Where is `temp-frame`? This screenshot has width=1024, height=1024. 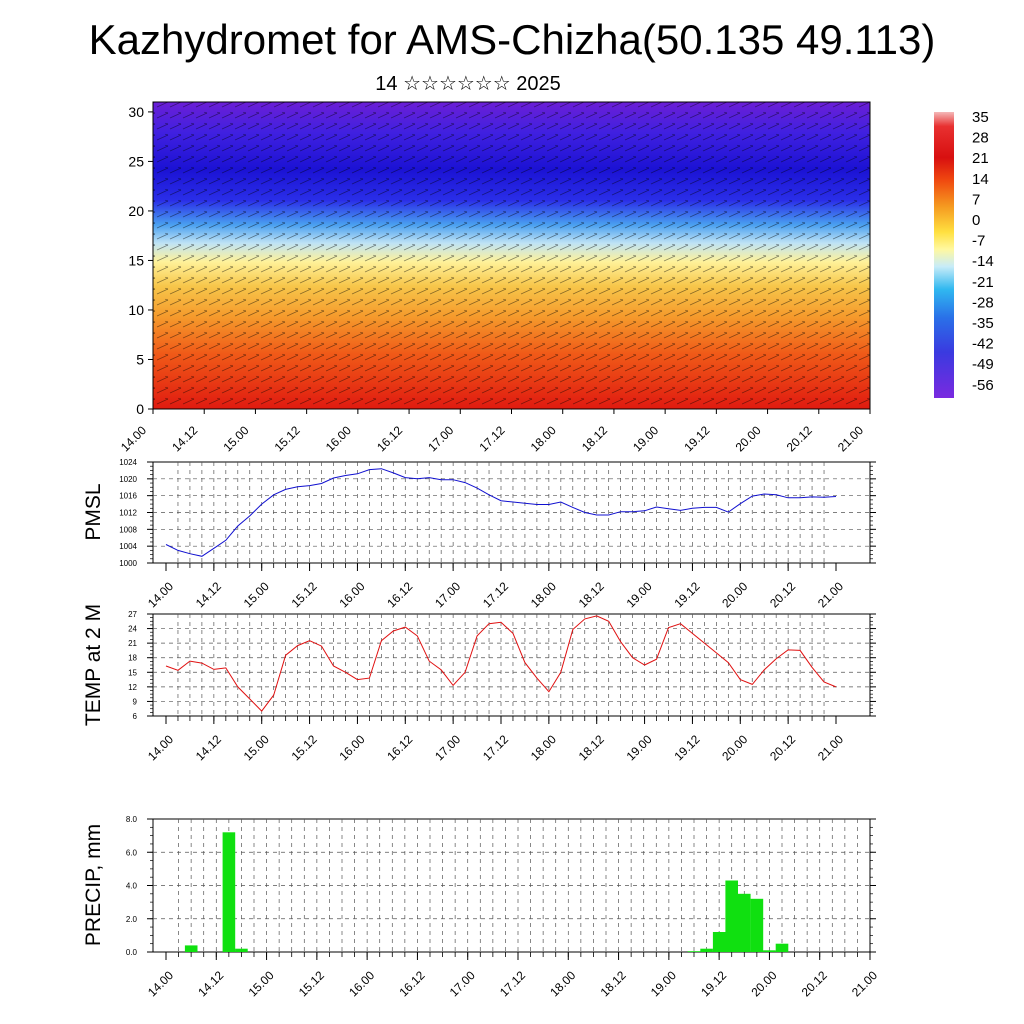 temp-frame is located at coordinates (511, 665).